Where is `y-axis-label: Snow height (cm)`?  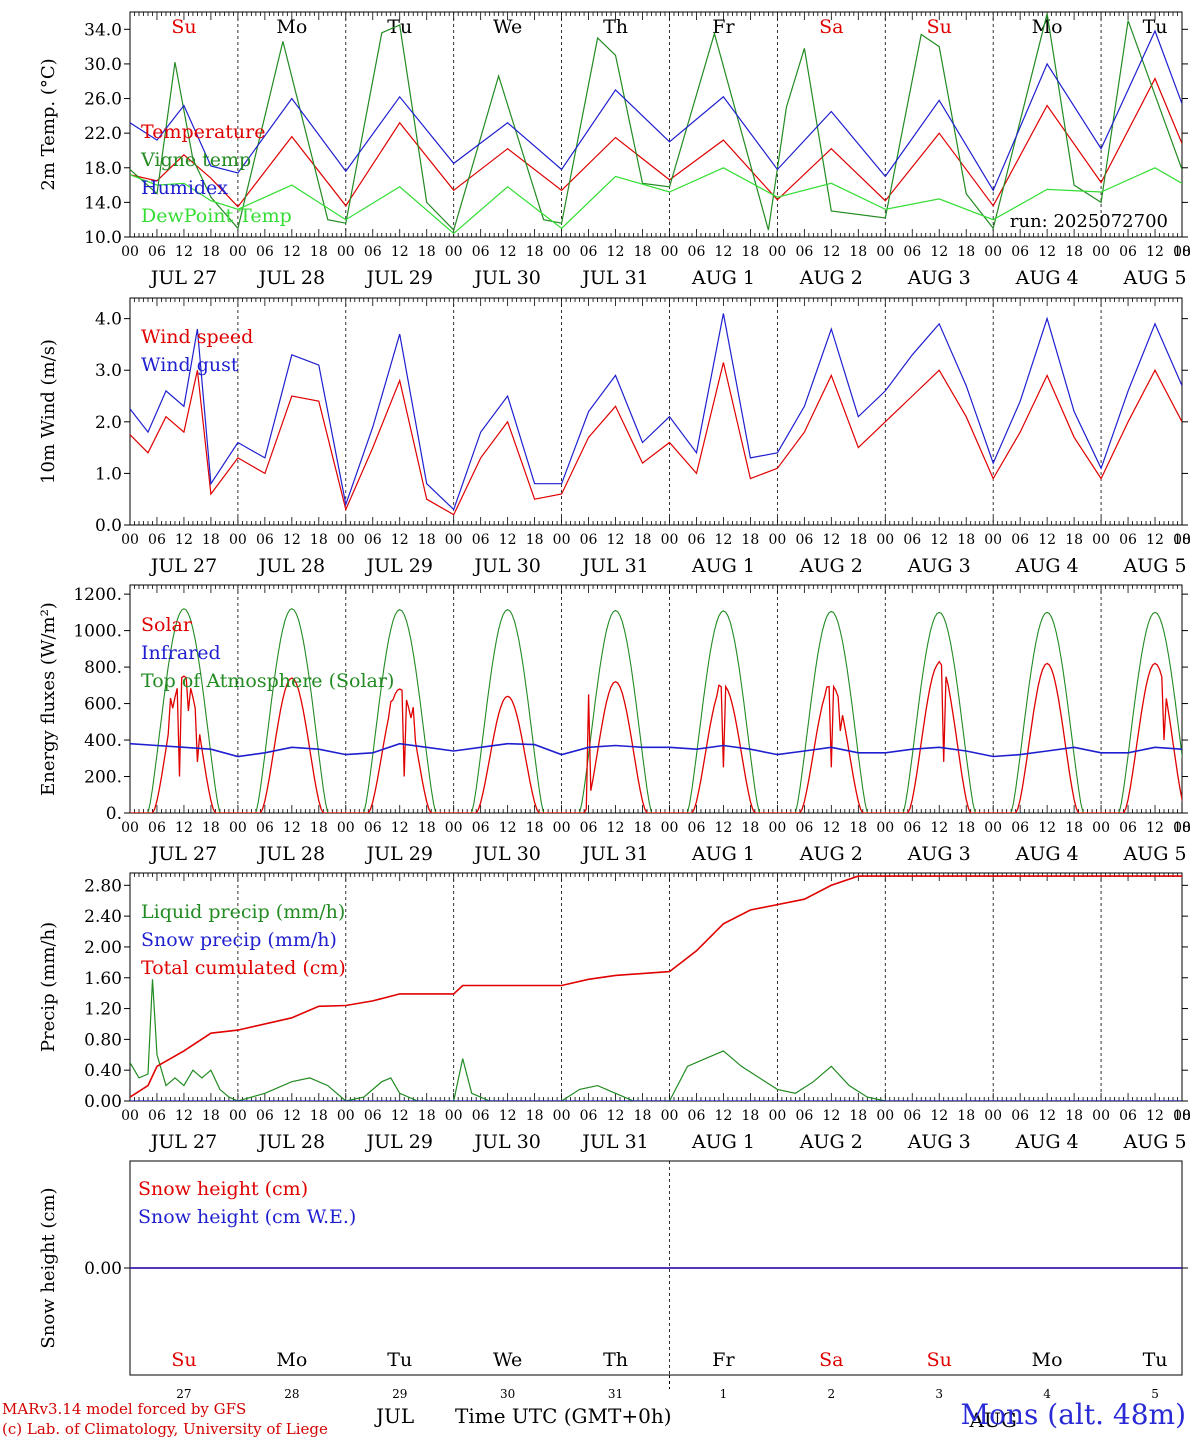 y-axis-label: Snow height (cm) is located at coordinates (48, 1267).